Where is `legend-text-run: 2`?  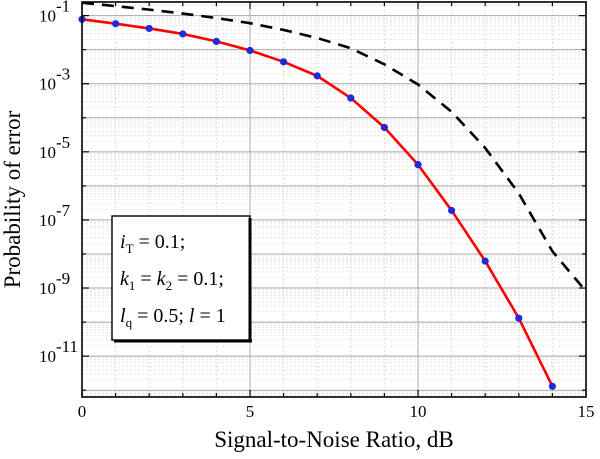
legend-text-run: 2 is located at coordinates (169, 285).